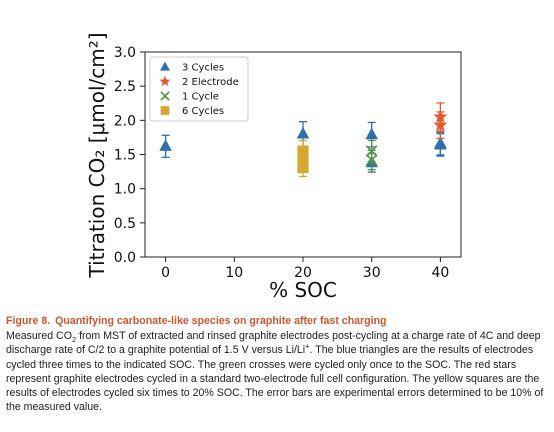 The width and height of the screenshot is (554, 432). What do you see at coordinates (307, 346) in the screenshot?
I see `caption-superscript: +` at bounding box center [307, 346].